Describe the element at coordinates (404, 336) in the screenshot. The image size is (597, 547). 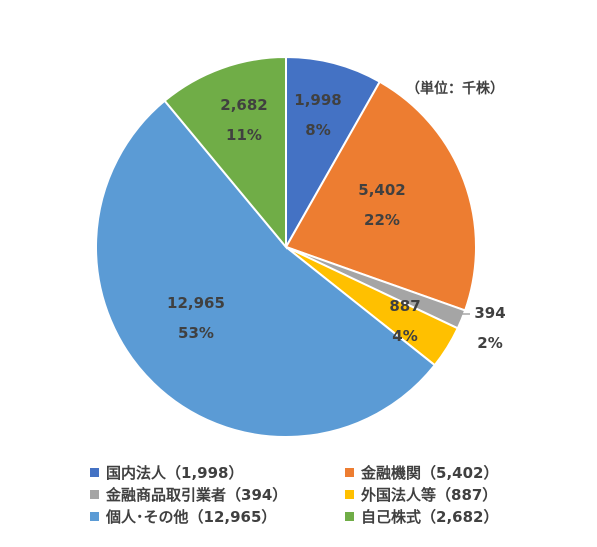
I see `data-label-percent-4: 4%` at that location.